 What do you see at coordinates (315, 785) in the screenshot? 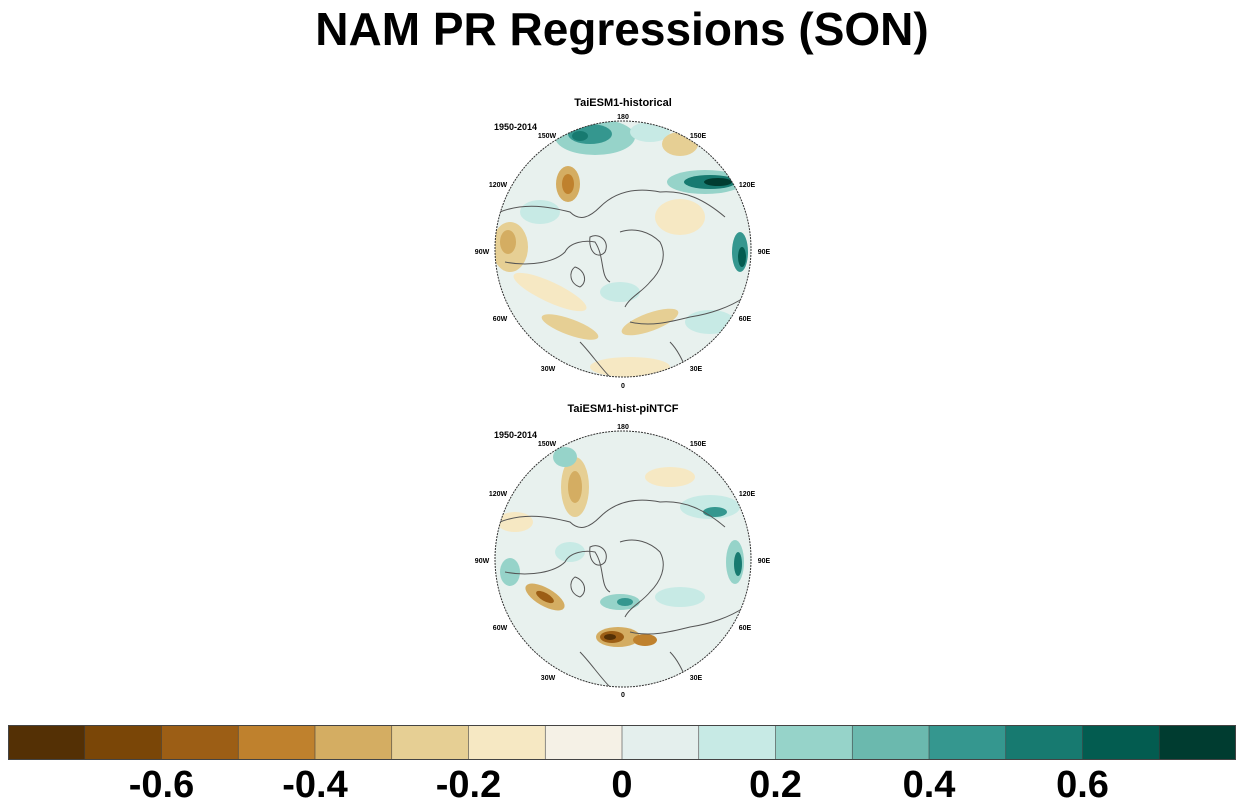
I see `colorbar-tick-label: -0.4` at bounding box center [315, 785].